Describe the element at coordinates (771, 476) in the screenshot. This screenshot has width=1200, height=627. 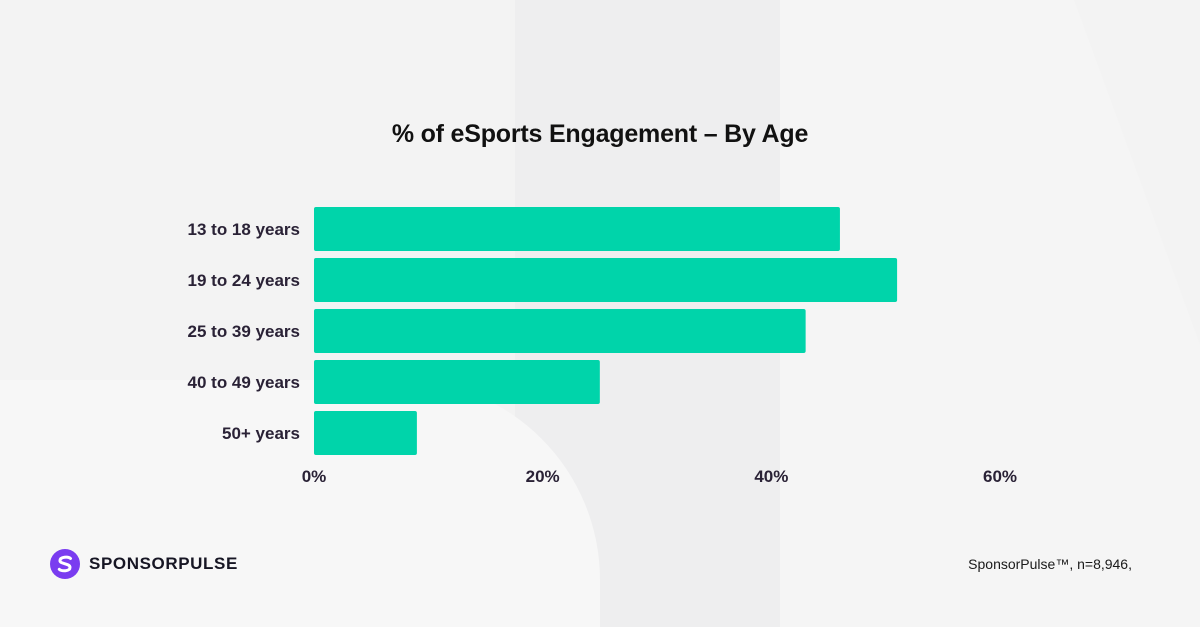
I see `x-tick-label: 40%` at that location.